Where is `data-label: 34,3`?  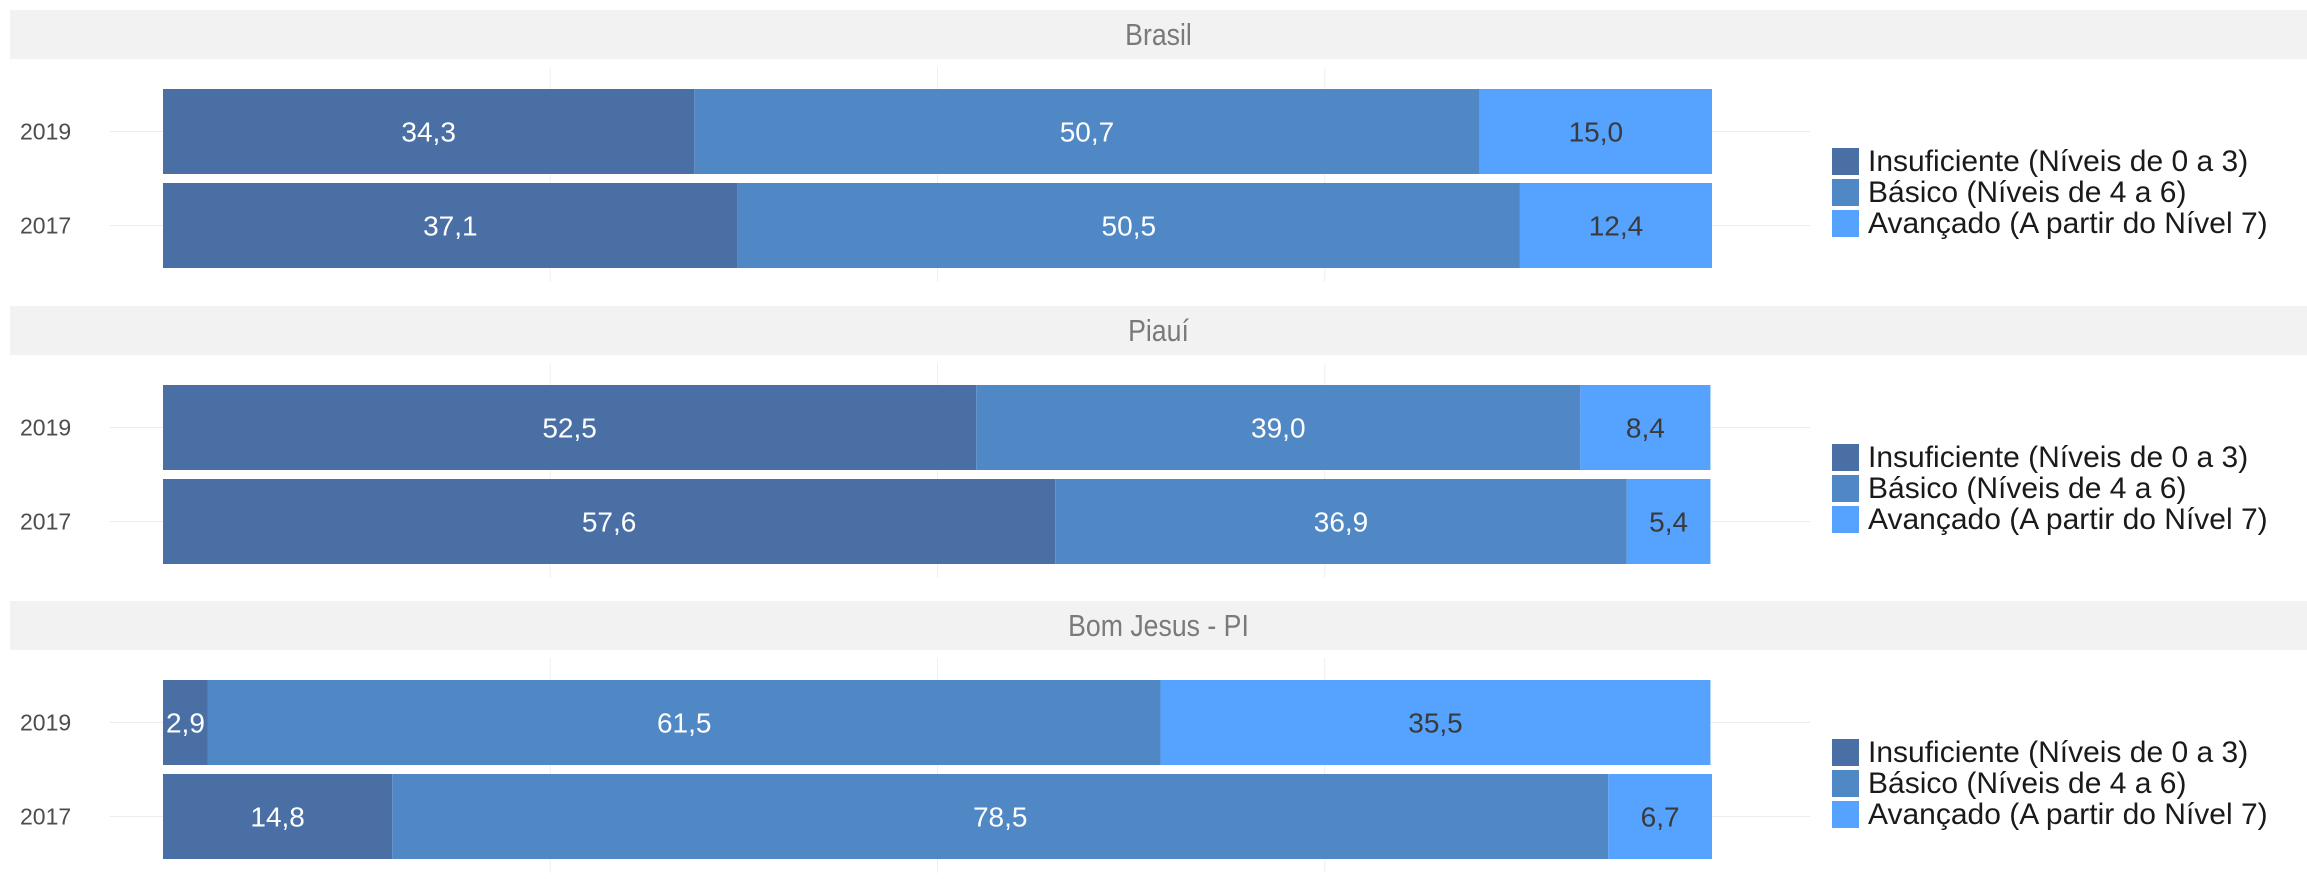 data-label: 34,3 is located at coordinates (428, 132).